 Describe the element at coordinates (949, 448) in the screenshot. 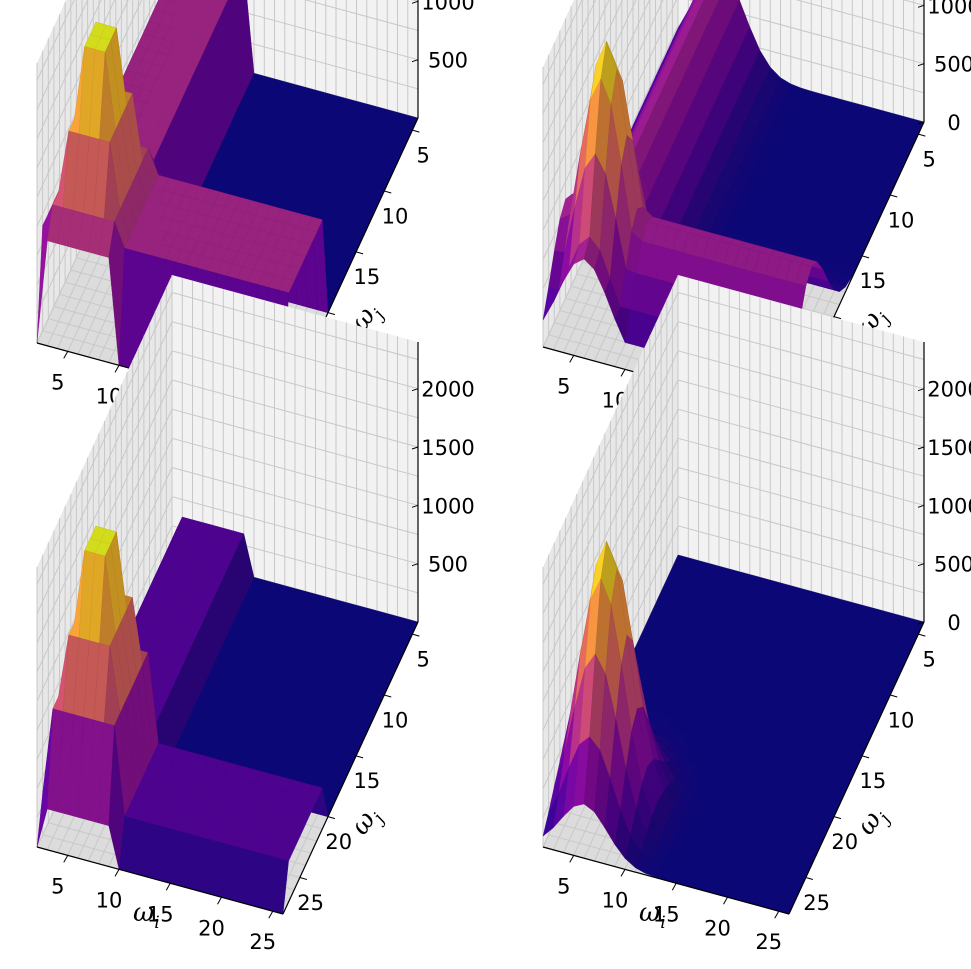

I see `z-tick-label: 1500` at that location.